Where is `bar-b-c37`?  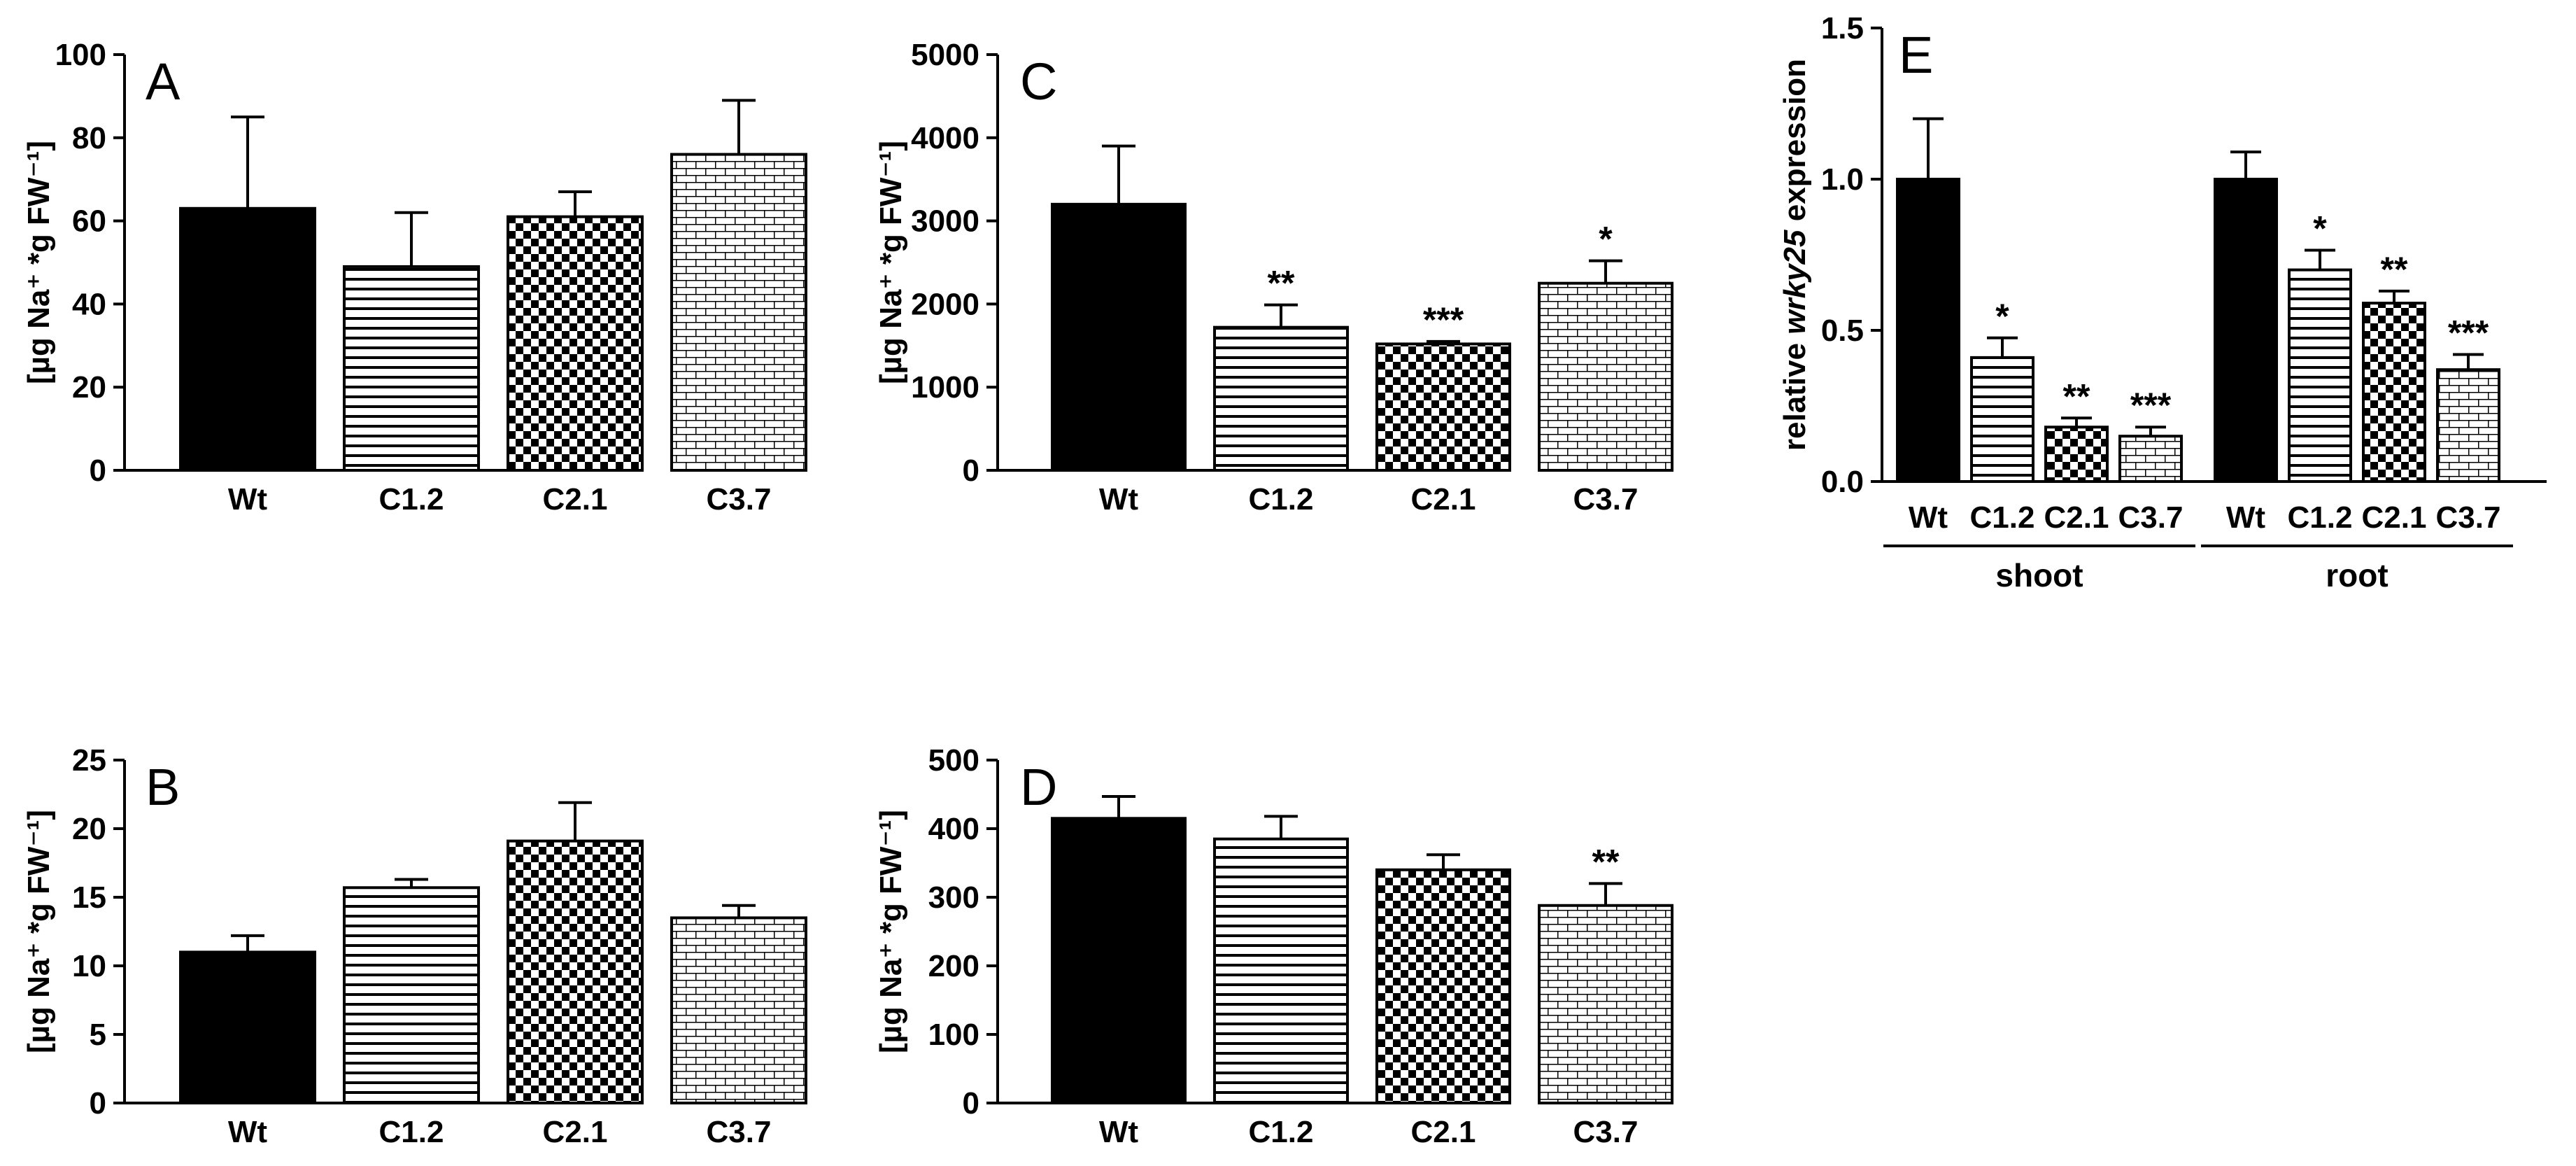 bar-b-c37 is located at coordinates (738, 1010).